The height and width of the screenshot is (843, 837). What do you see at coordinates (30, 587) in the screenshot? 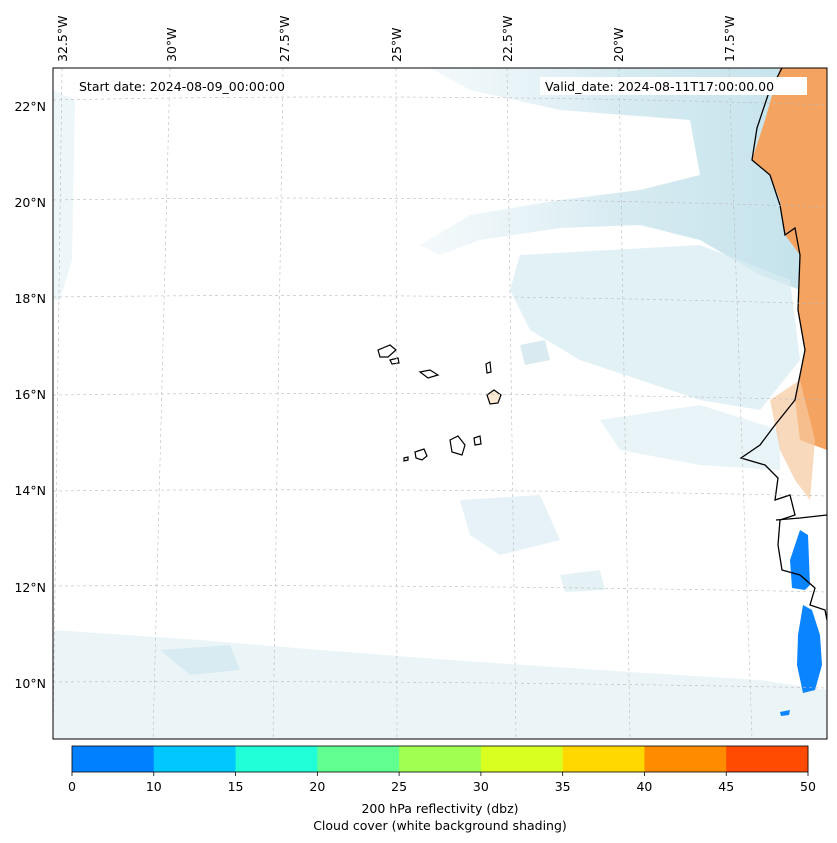
I see `lat-label-12n: 12°N` at bounding box center [30, 587].